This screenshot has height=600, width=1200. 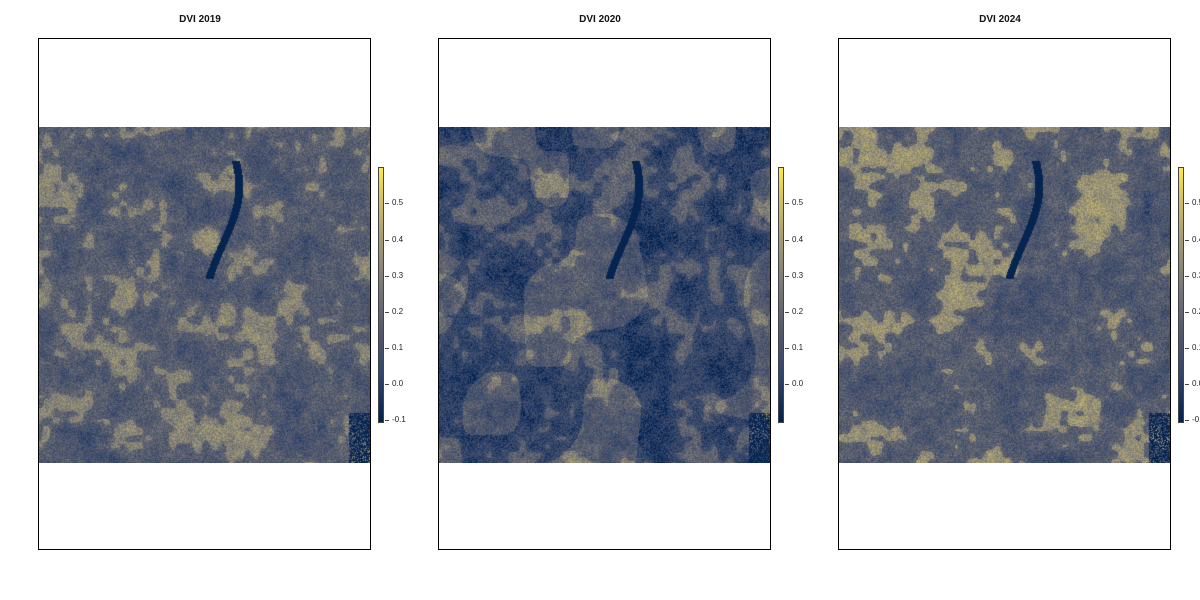 I want to click on panel-title: DVI 2019, so click(x=200, y=19).